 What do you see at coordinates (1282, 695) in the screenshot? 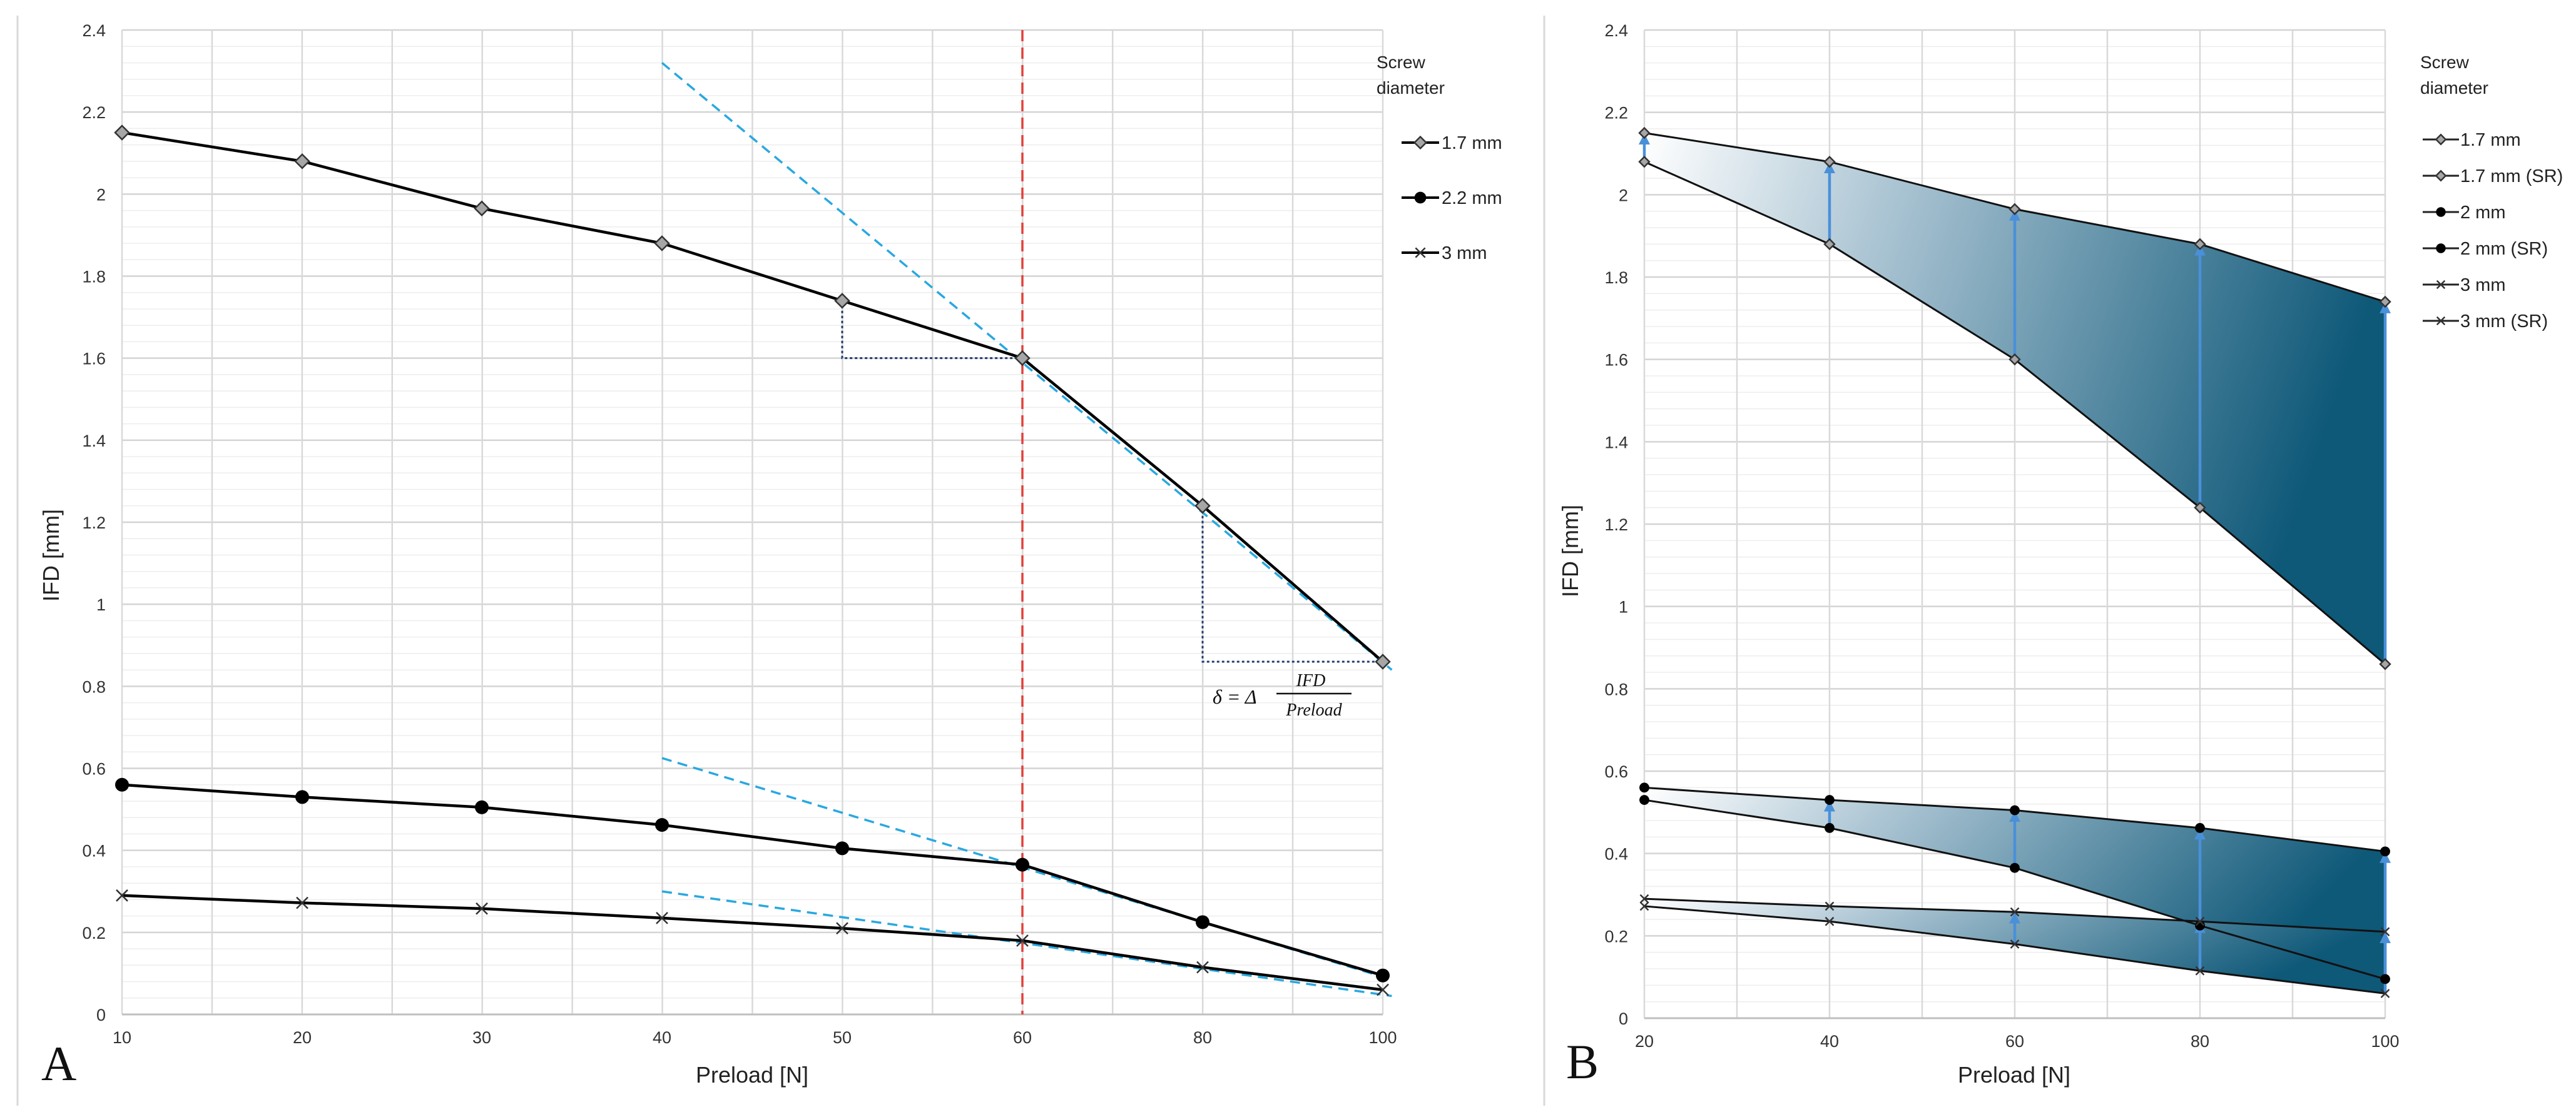
I see `panel-a-formula: δ = Δ IFD Preload` at bounding box center [1282, 695].